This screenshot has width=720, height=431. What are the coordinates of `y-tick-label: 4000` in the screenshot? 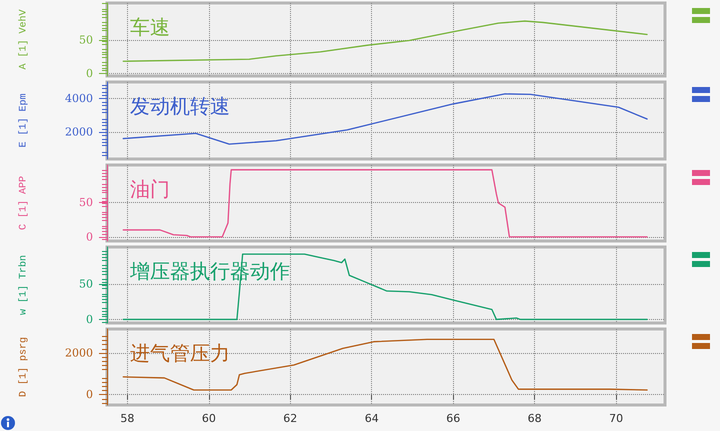 It's located at (79, 99).